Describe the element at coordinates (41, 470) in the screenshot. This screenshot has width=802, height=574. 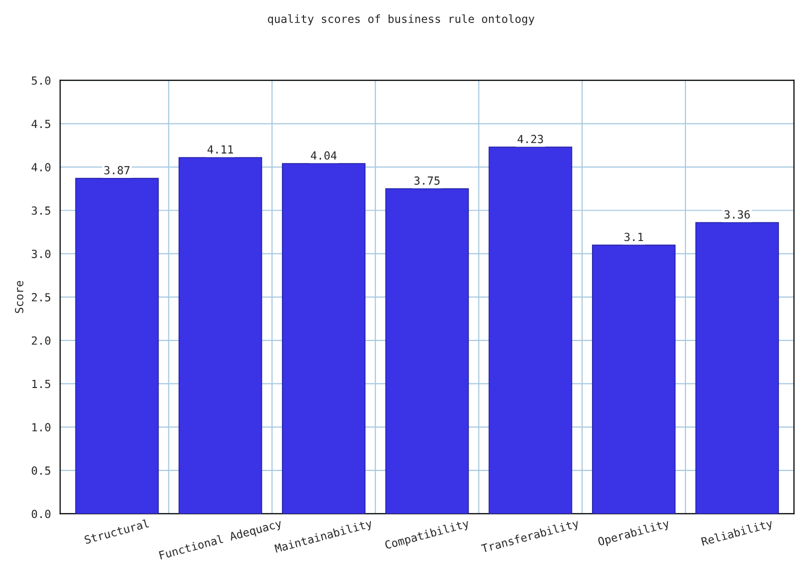
I see `y-tick-label: 0.5` at that location.